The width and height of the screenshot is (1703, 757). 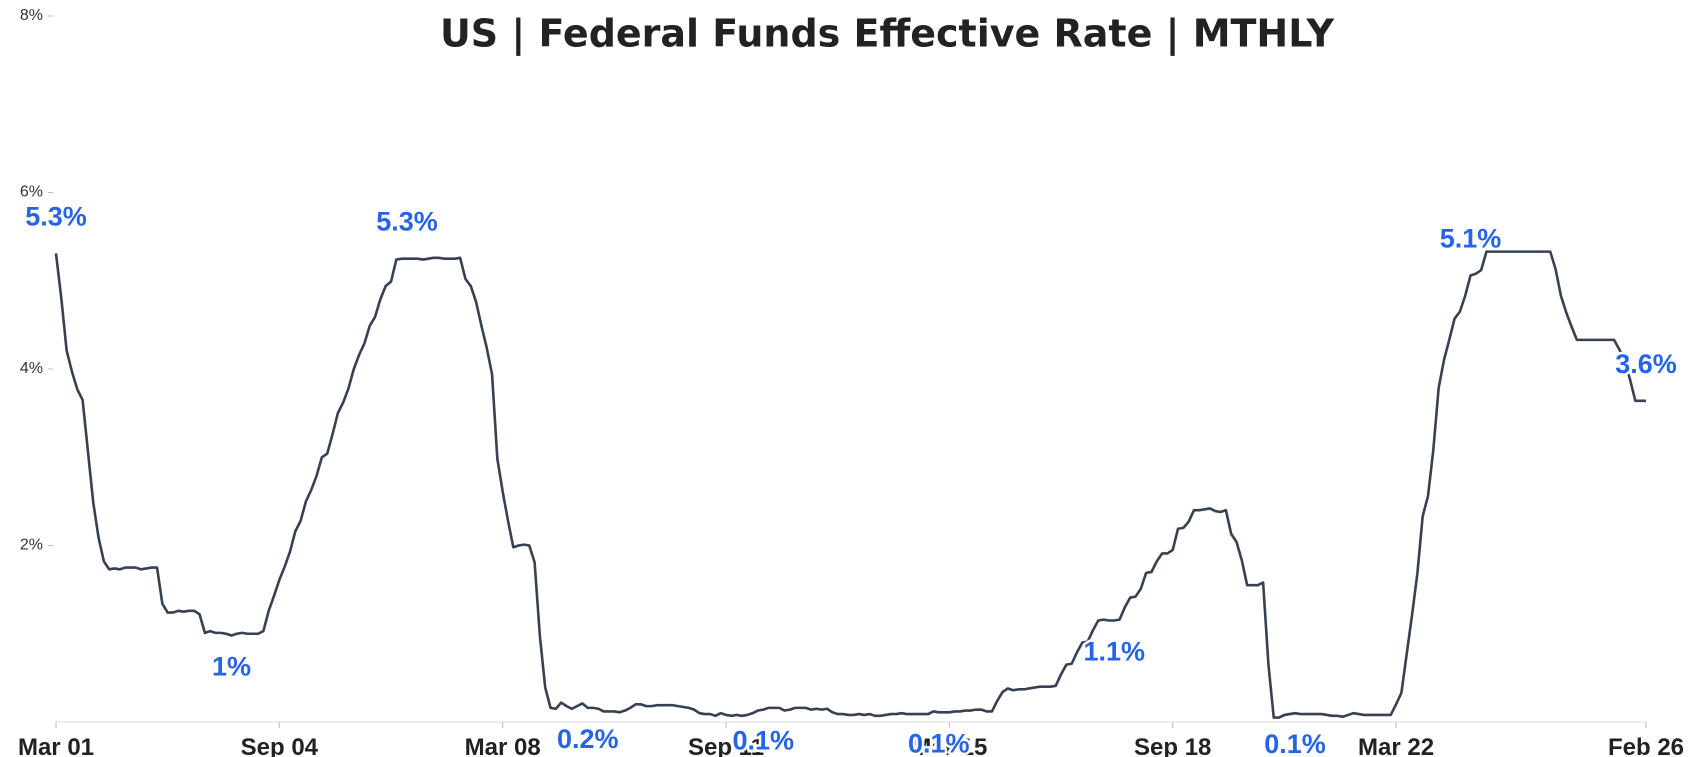 I want to click on data-label: 3.6%, so click(x=1646, y=364).